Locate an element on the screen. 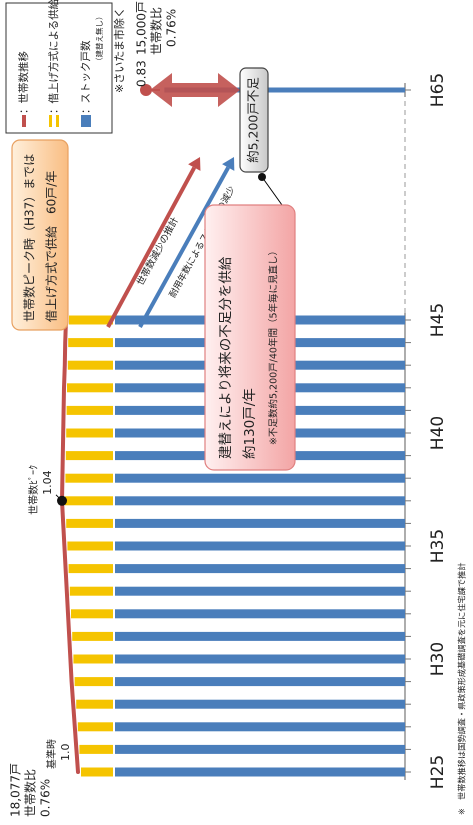 This screenshot has width=473, height=825. trend-label: 世帯数減少の推計 is located at coordinates (157, 251).